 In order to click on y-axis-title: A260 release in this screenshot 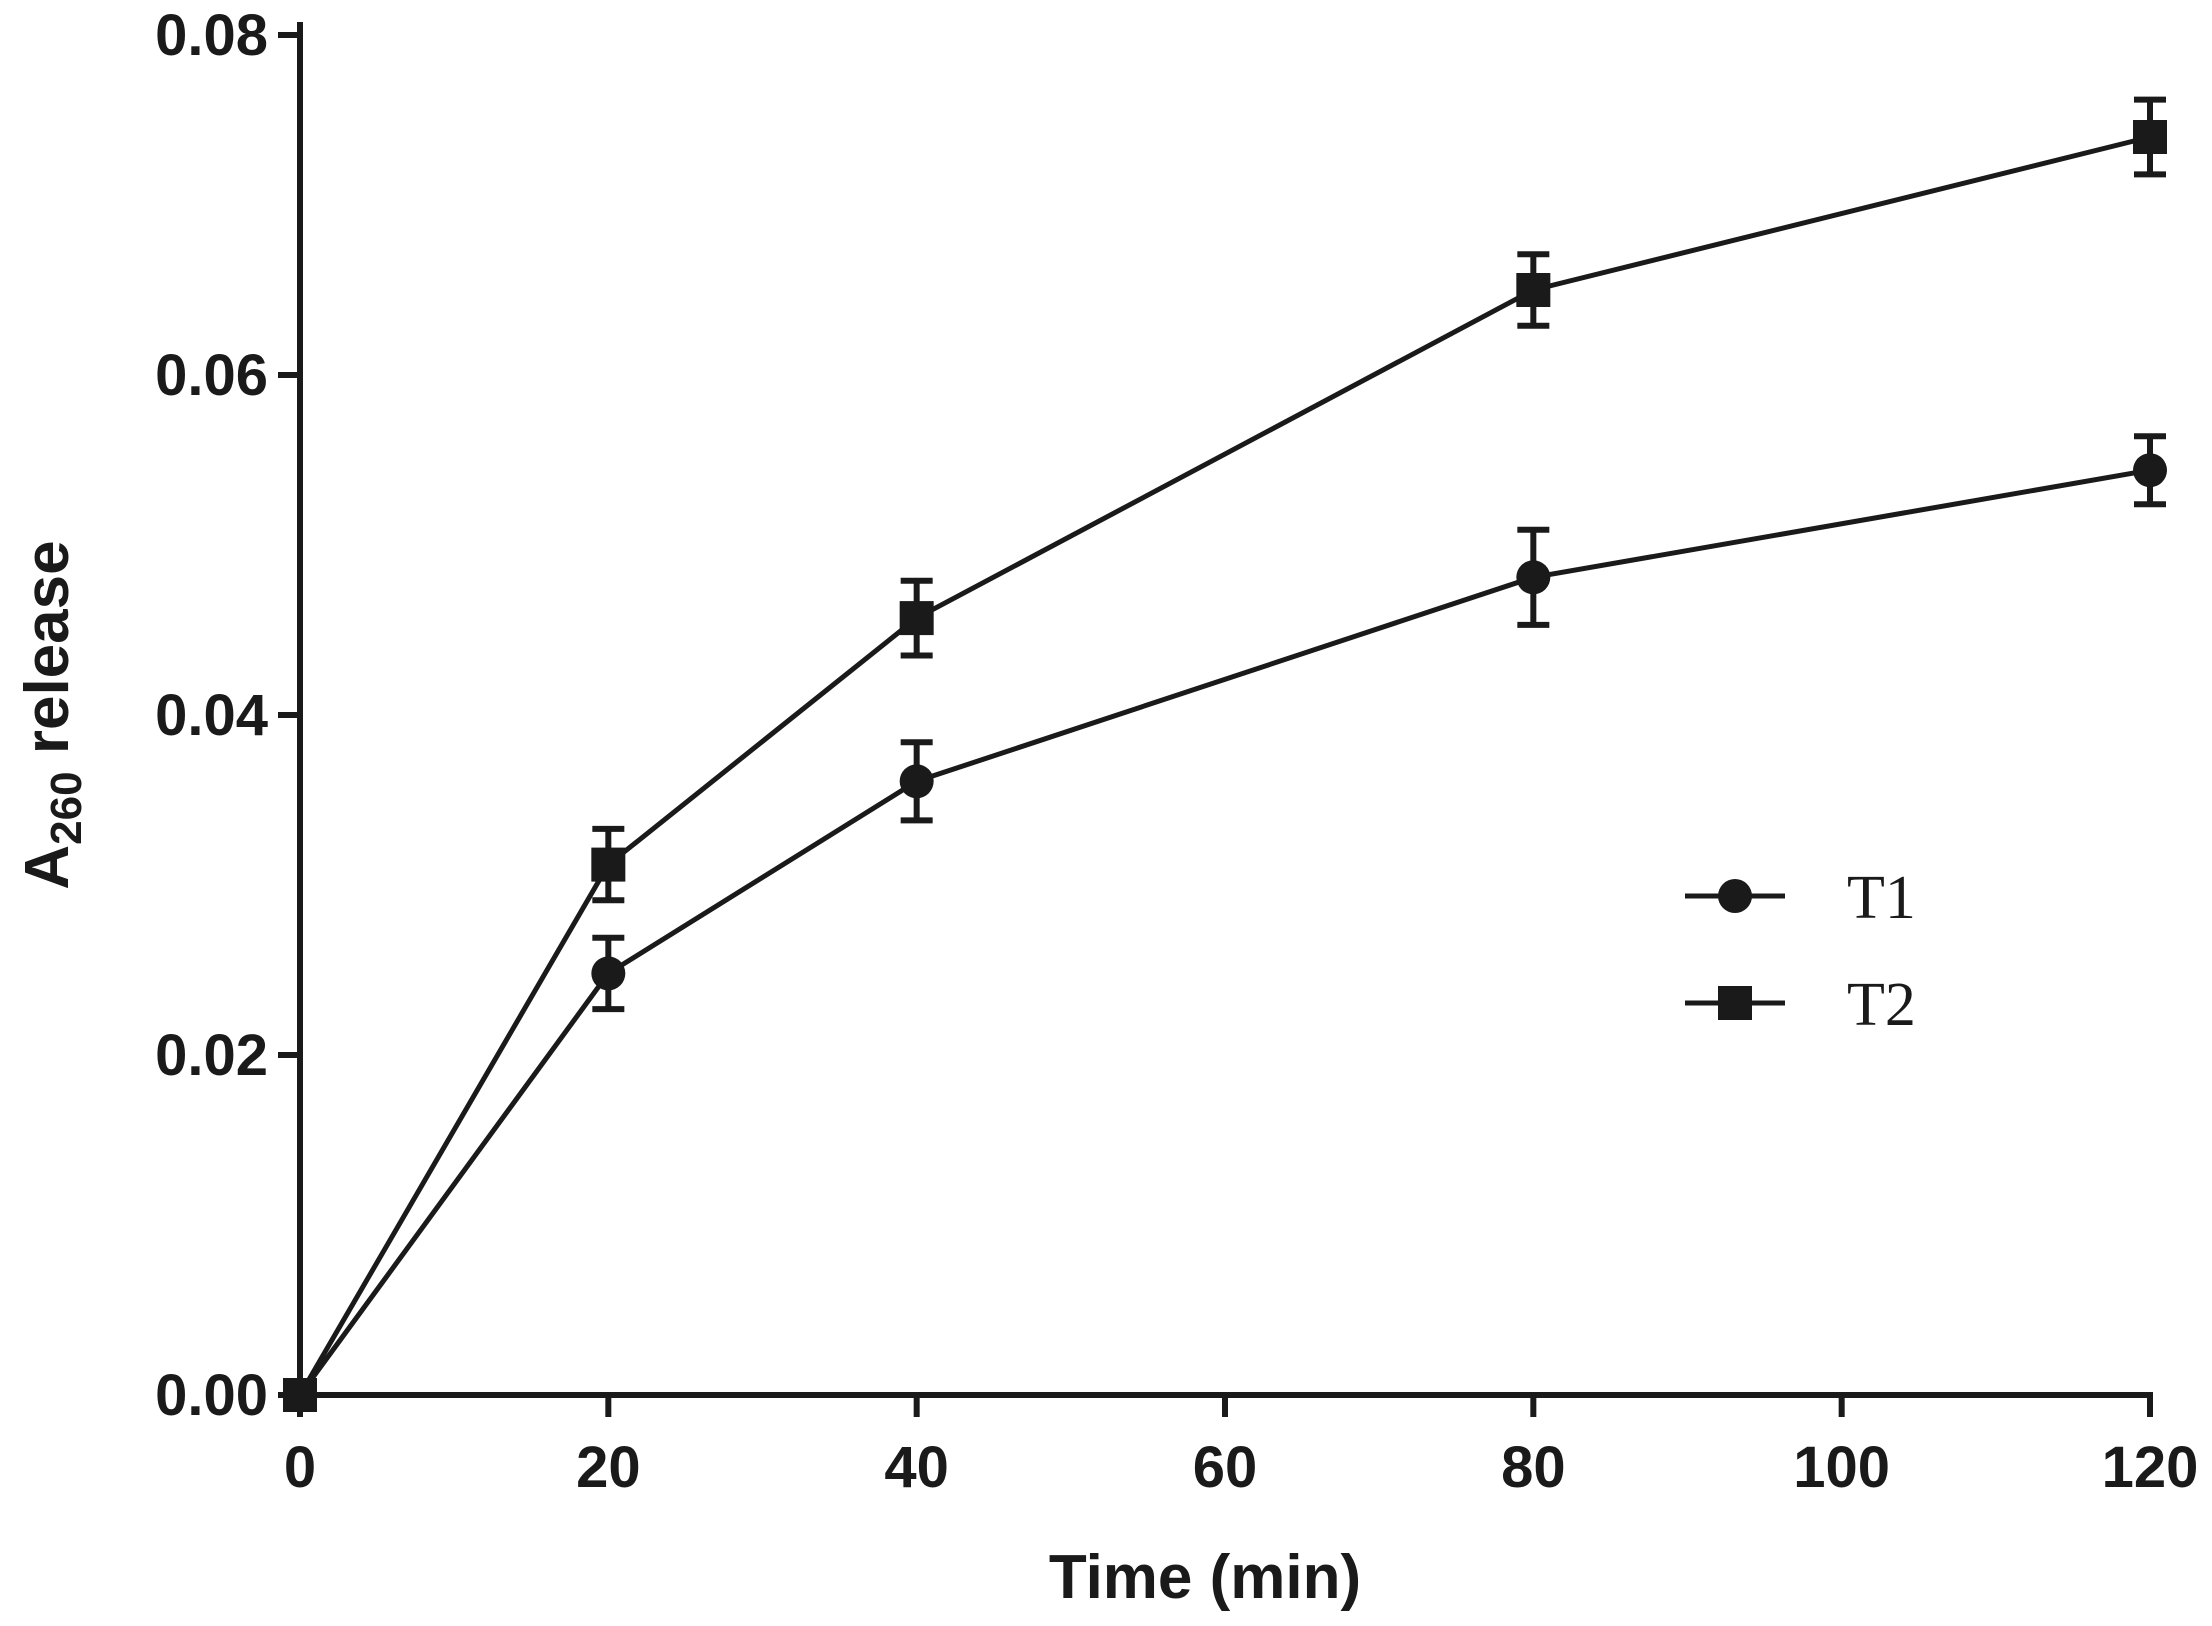, I will do `click(52, 714)`.